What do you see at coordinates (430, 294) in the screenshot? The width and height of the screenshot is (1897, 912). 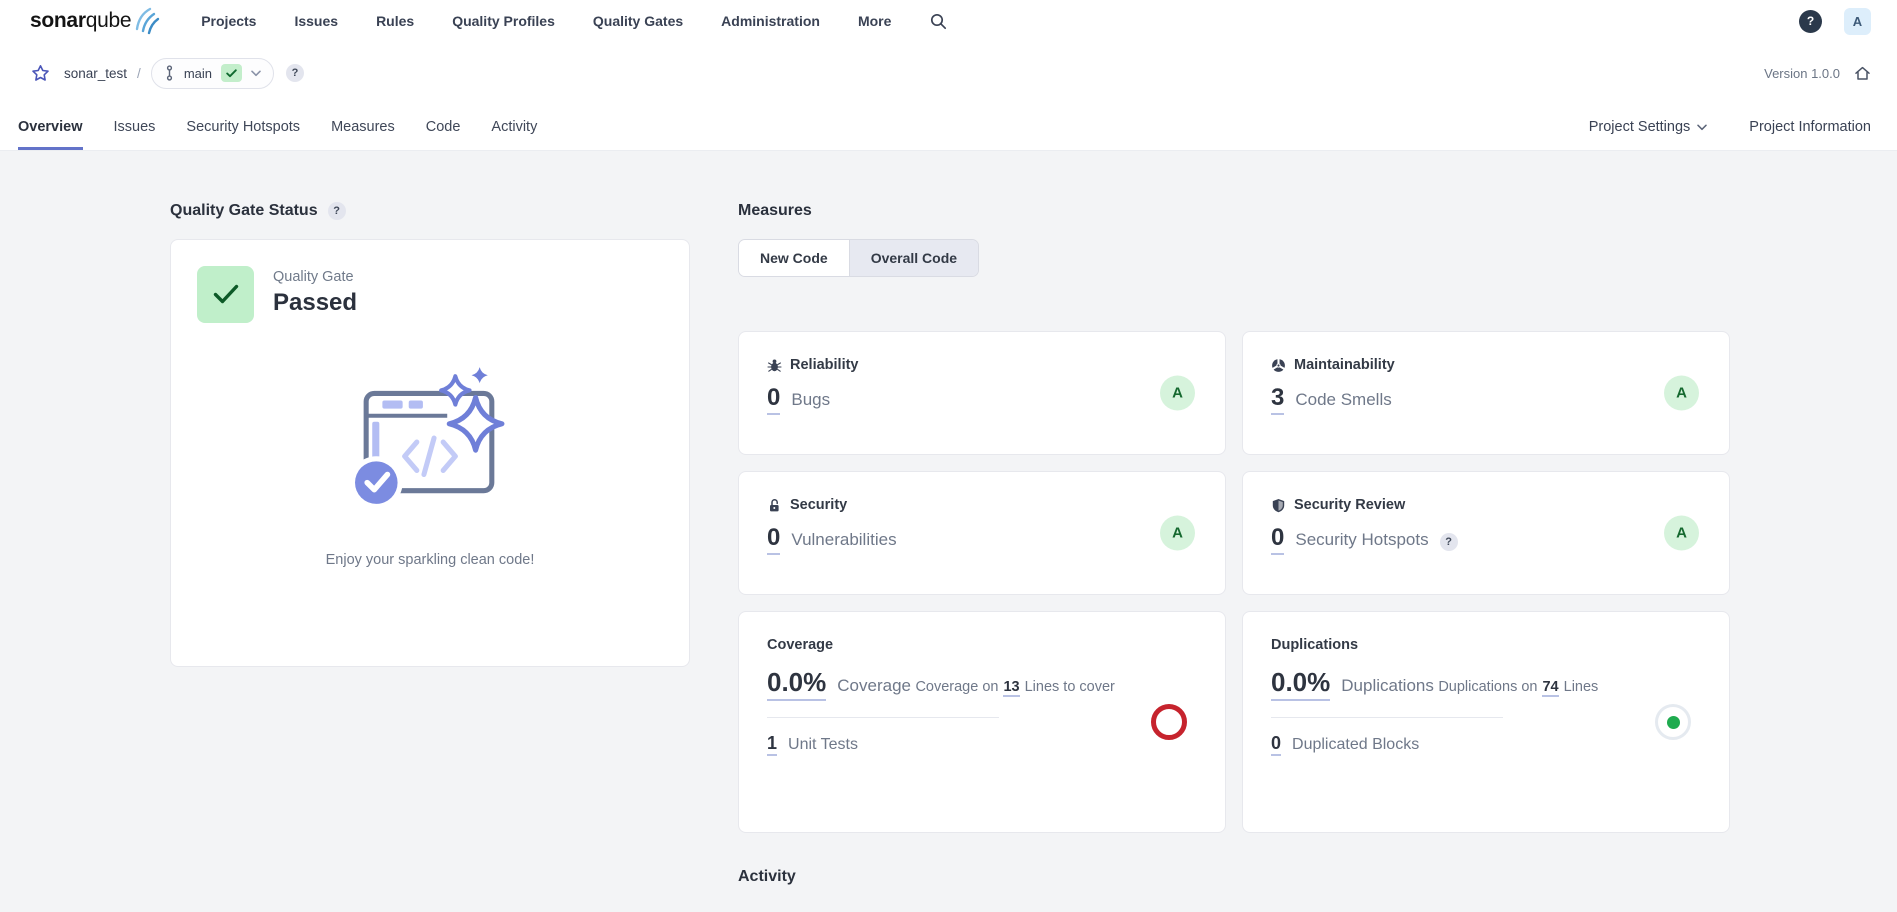 I see `quality-gate-header: Quality Gate Passed` at bounding box center [430, 294].